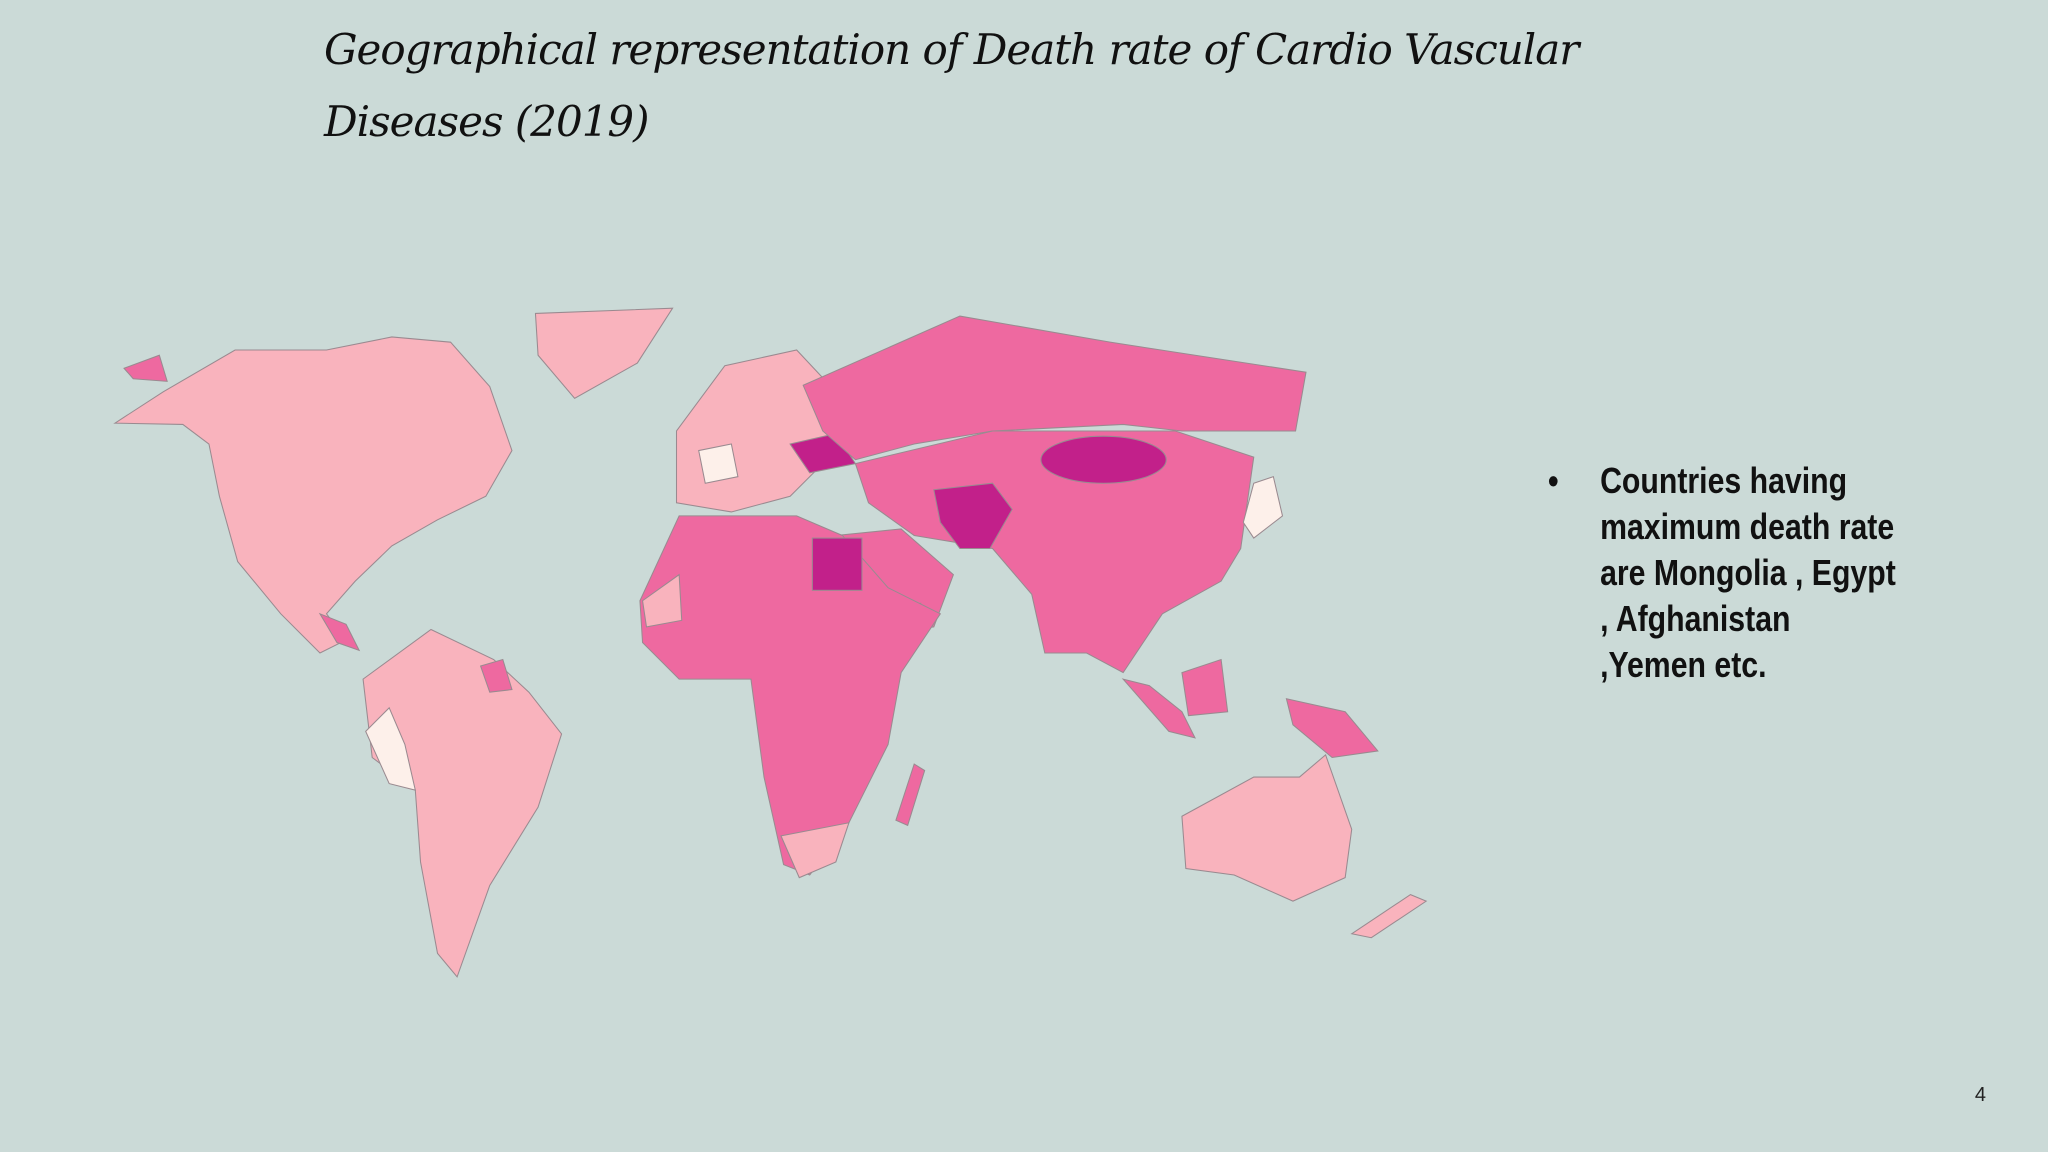  Describe the element at coordinates (1332, 728) in the screenshot. I see `new-guinea` at that location.